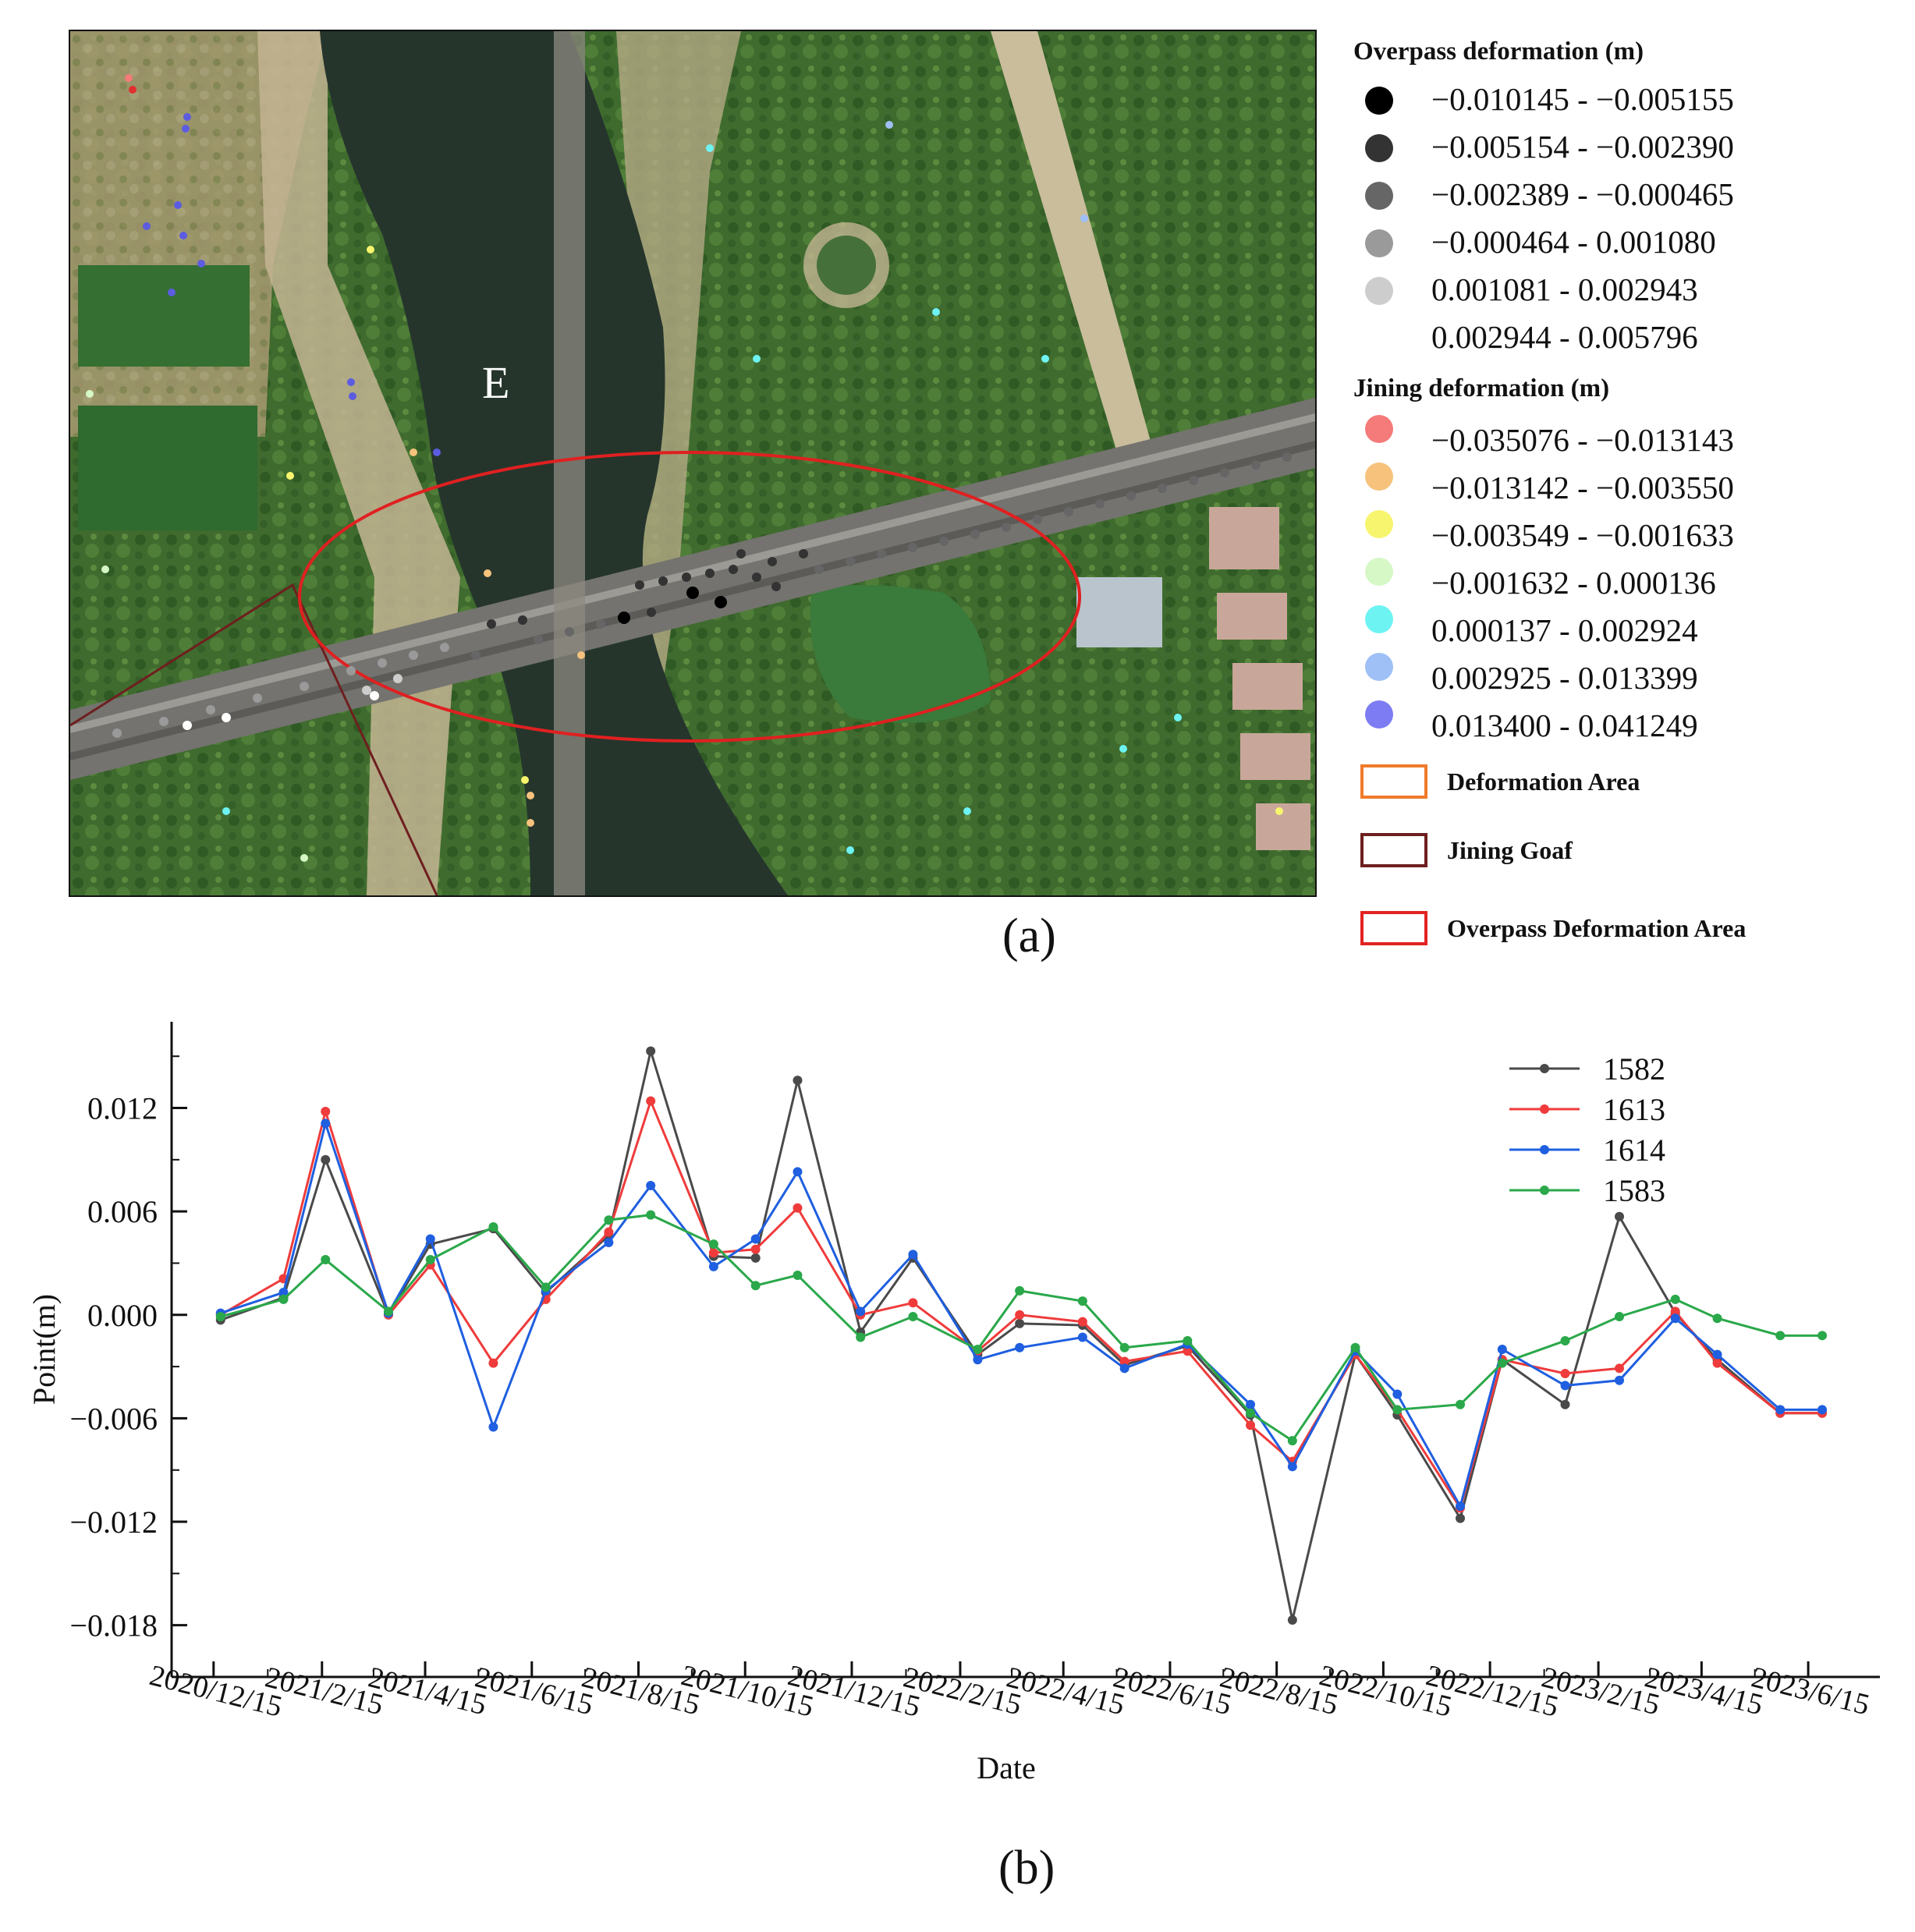  Describe the element at coordinates (1626, 292) in the screenshot. I see `overpass-legend-item: 0.001081 - 0.002943` at that location.